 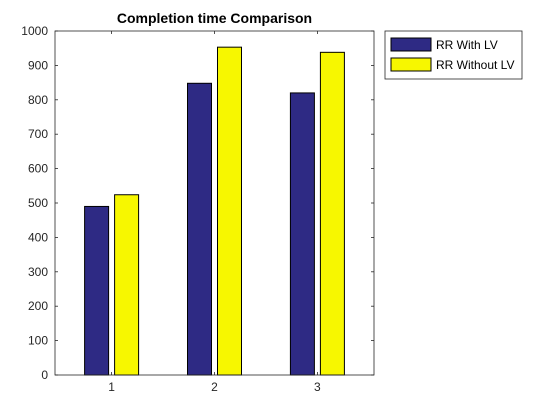 I want to click on y-tick-label: 400, so click(x=38, y=237).